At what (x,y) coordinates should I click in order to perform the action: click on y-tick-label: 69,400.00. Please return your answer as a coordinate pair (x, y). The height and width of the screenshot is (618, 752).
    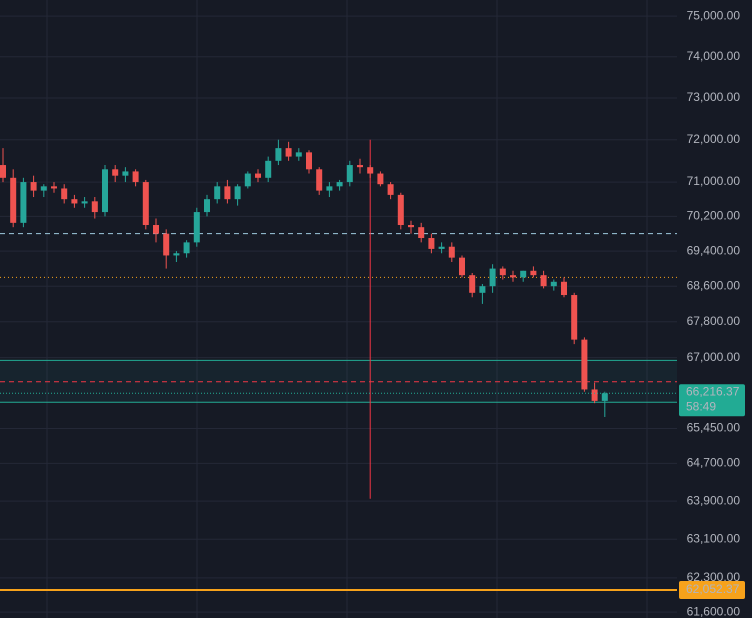
    Looking at the image, I should click on (714, 250).